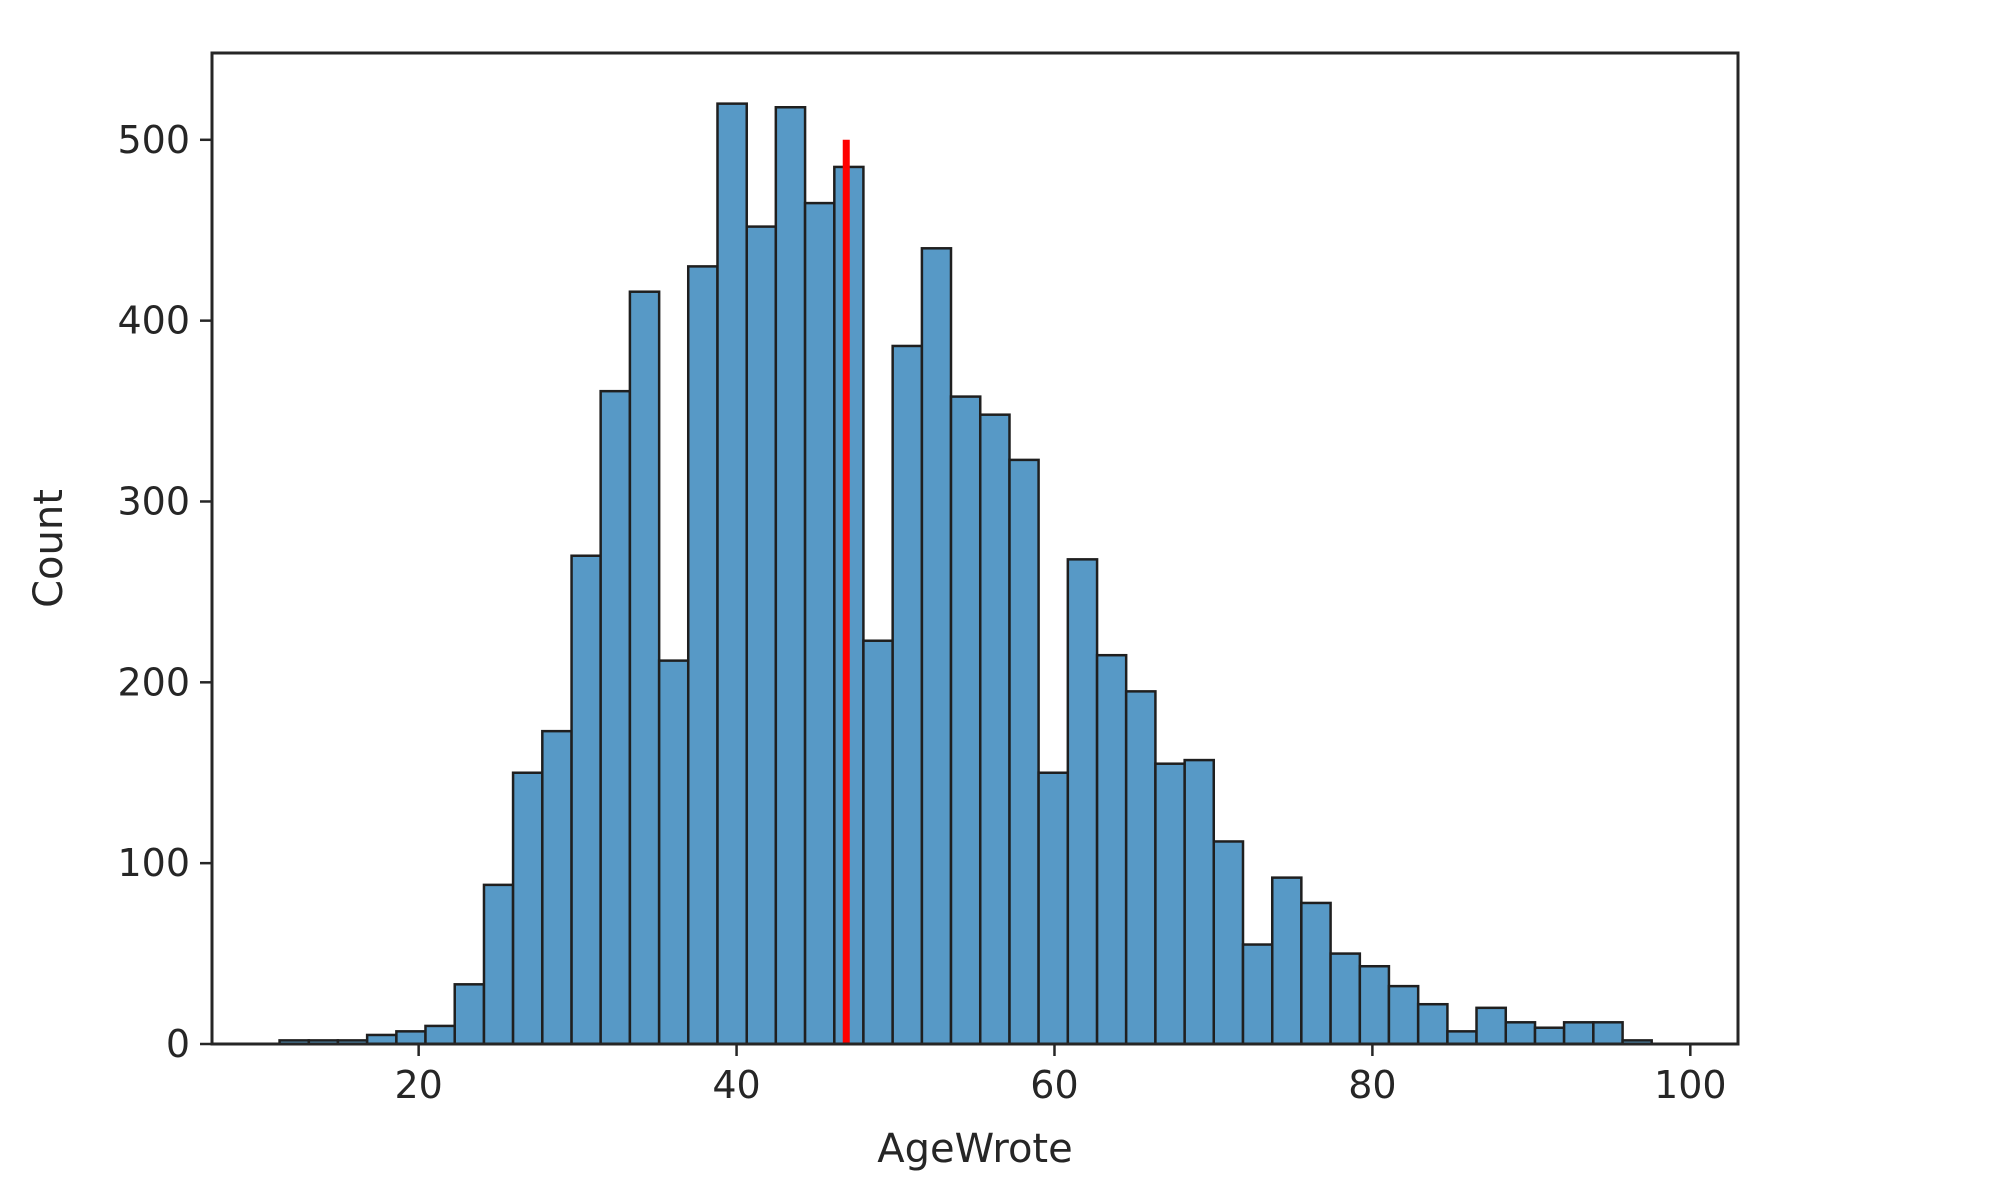 The image size is (2000, 1202). Describe the element at coordinates (1372, 1085) in the screenshot. I see `x-tick-label: 80` at that location.